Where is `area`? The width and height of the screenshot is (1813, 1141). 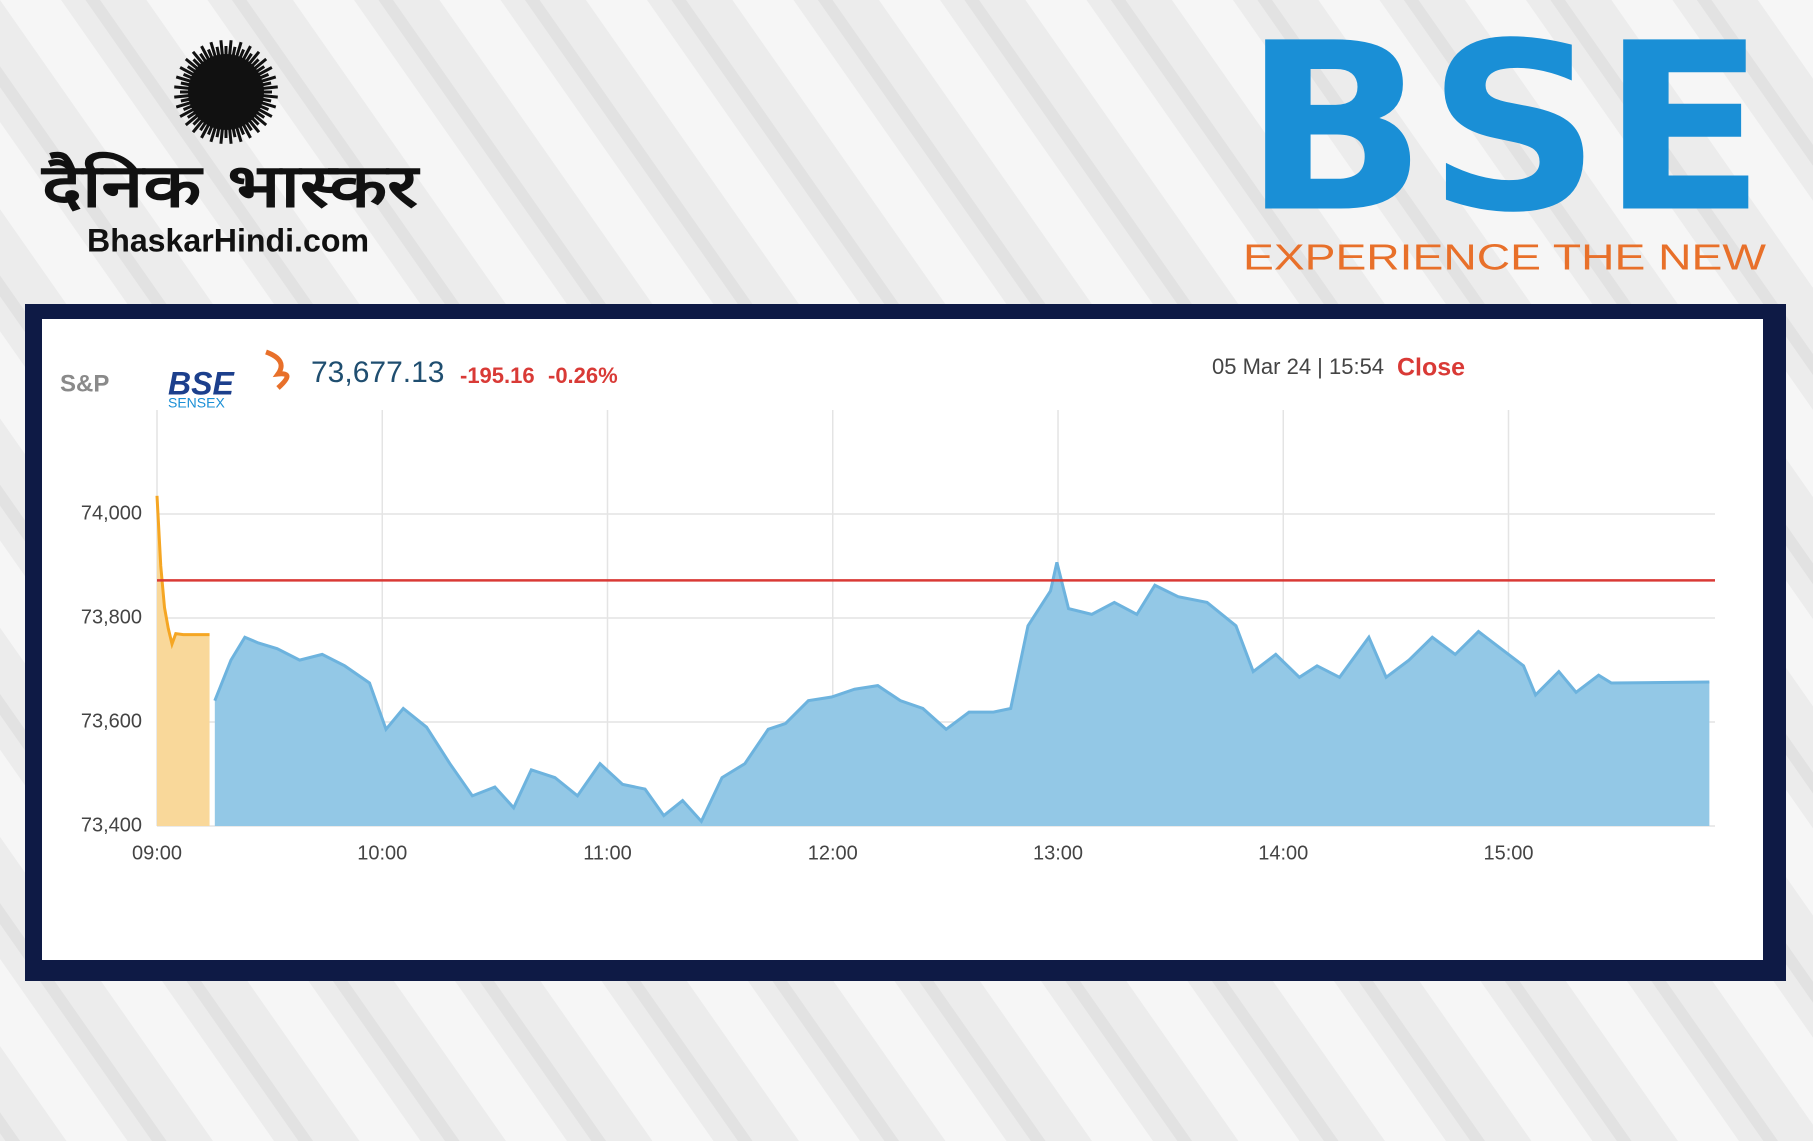
area is located at coordinates (183, 660).